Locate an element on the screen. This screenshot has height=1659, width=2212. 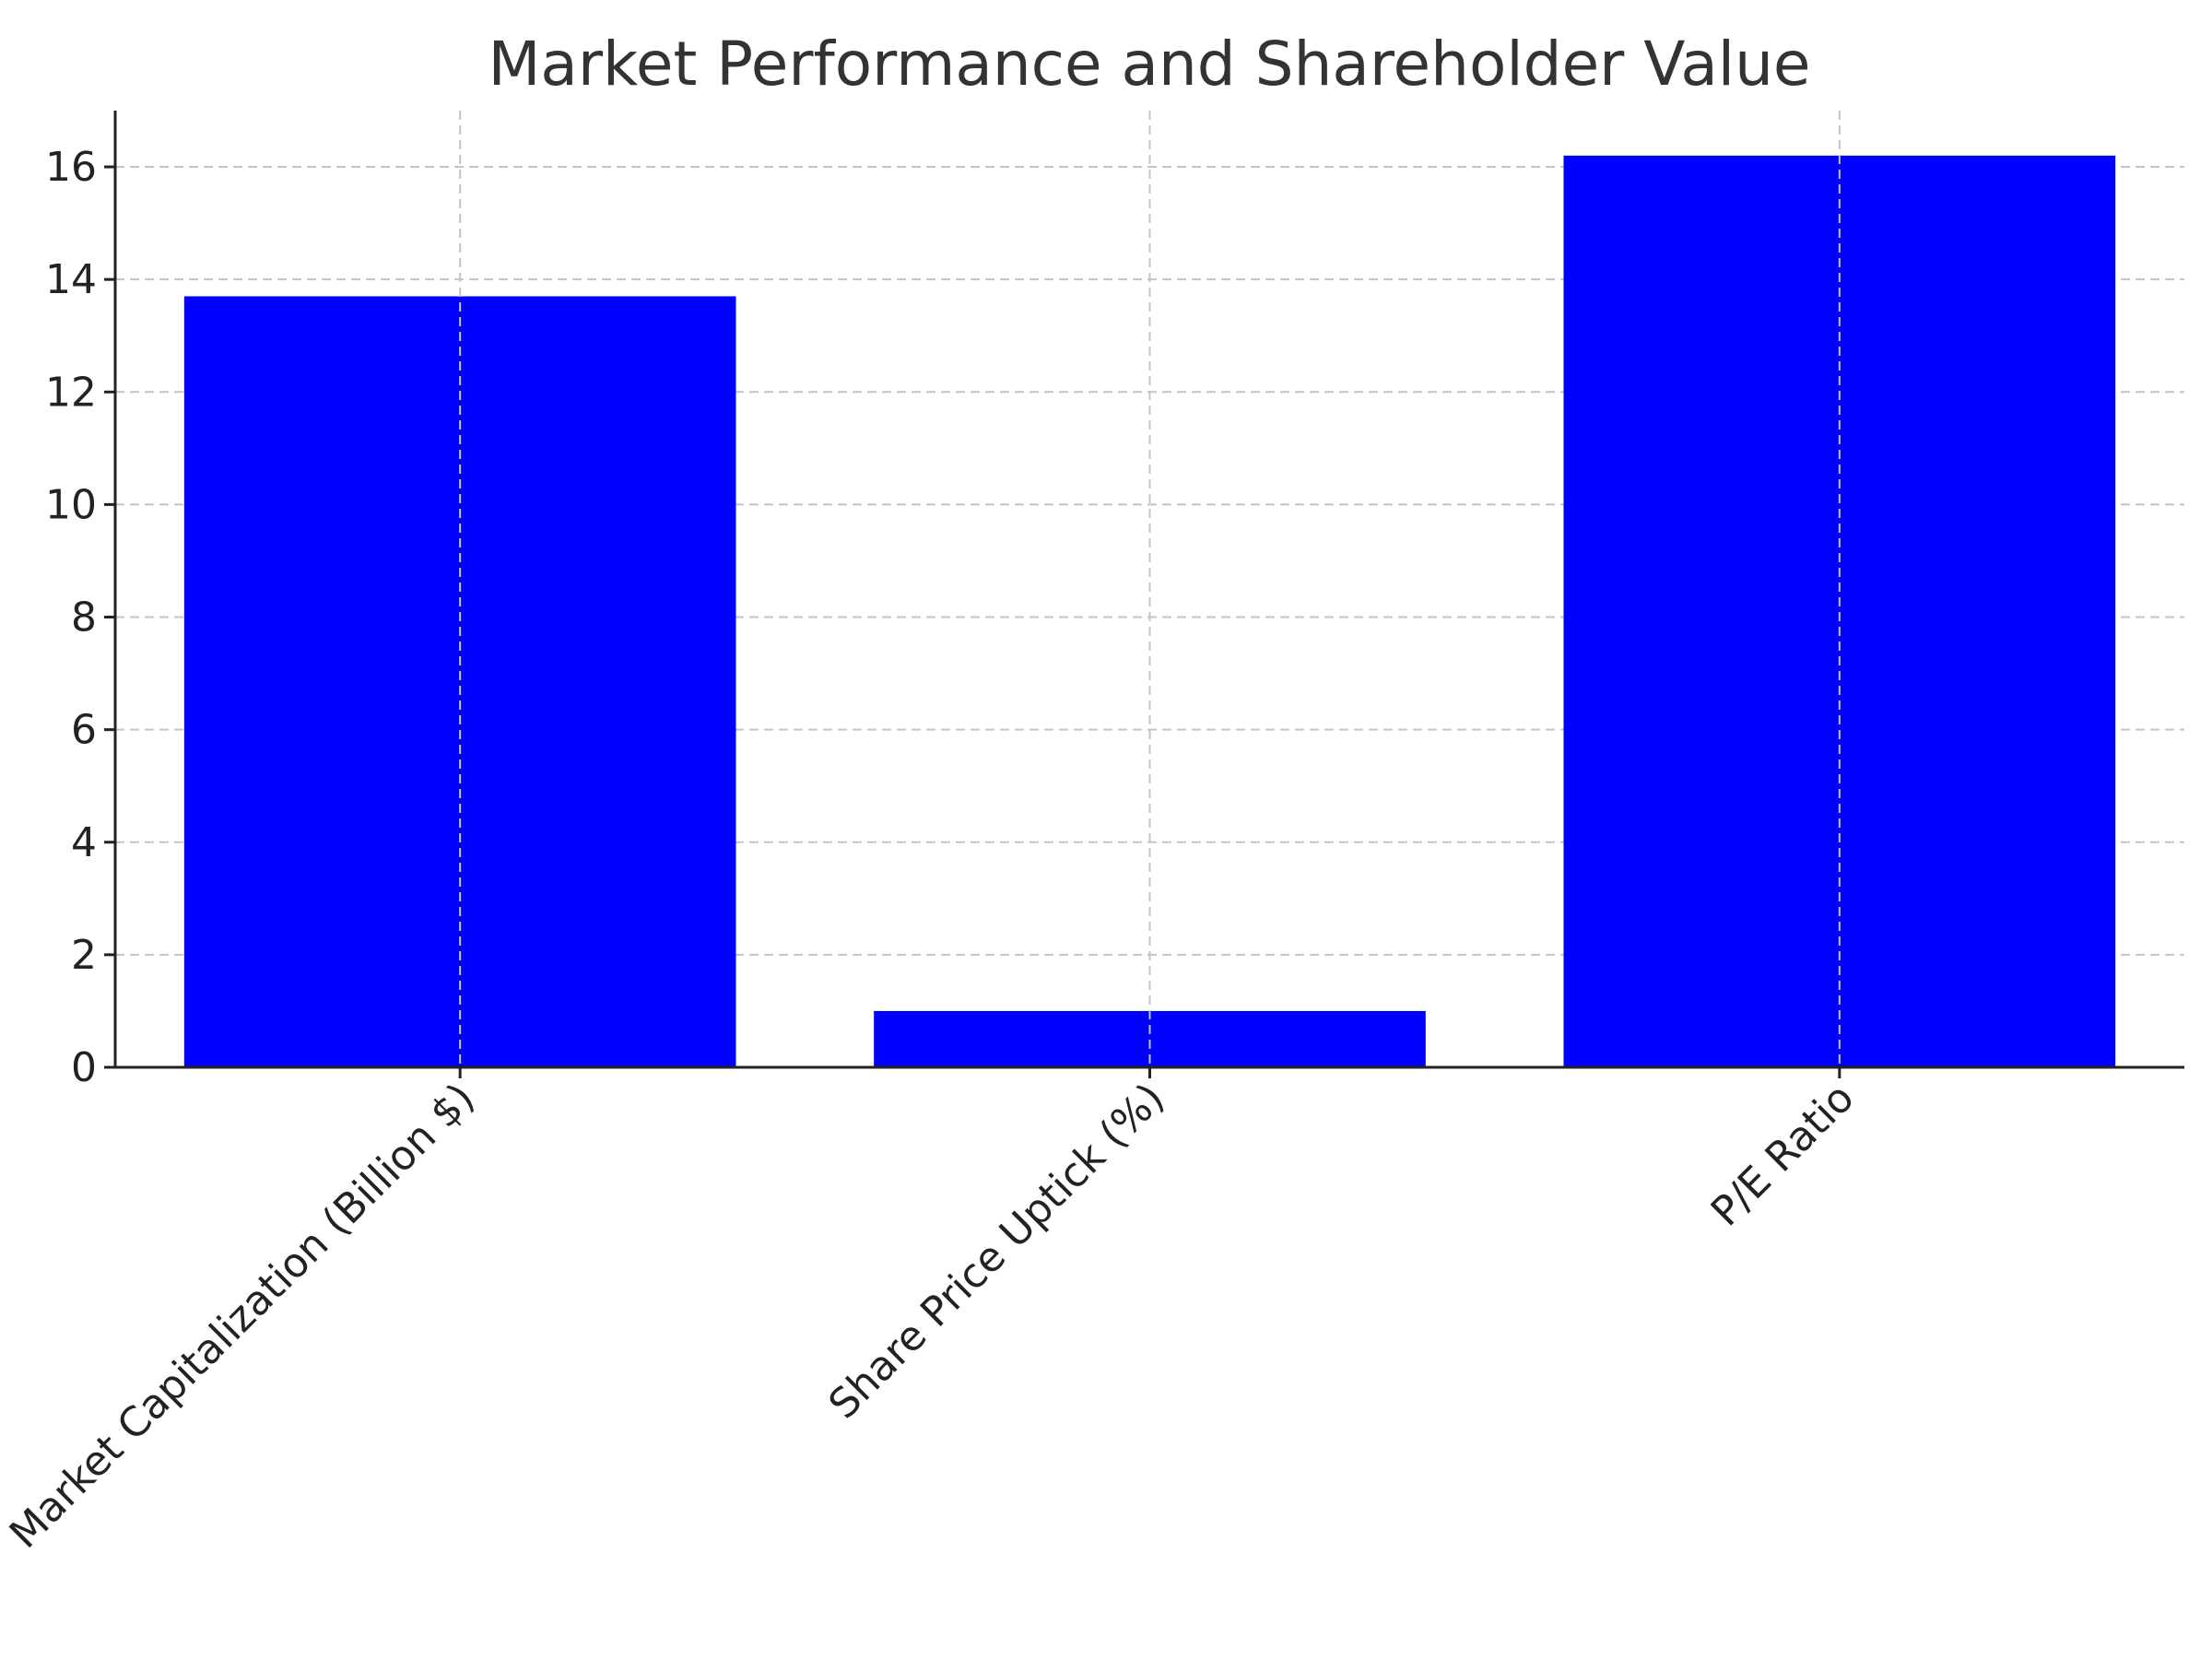
y-tick-label: 10 is located at coordinates (71, 504).